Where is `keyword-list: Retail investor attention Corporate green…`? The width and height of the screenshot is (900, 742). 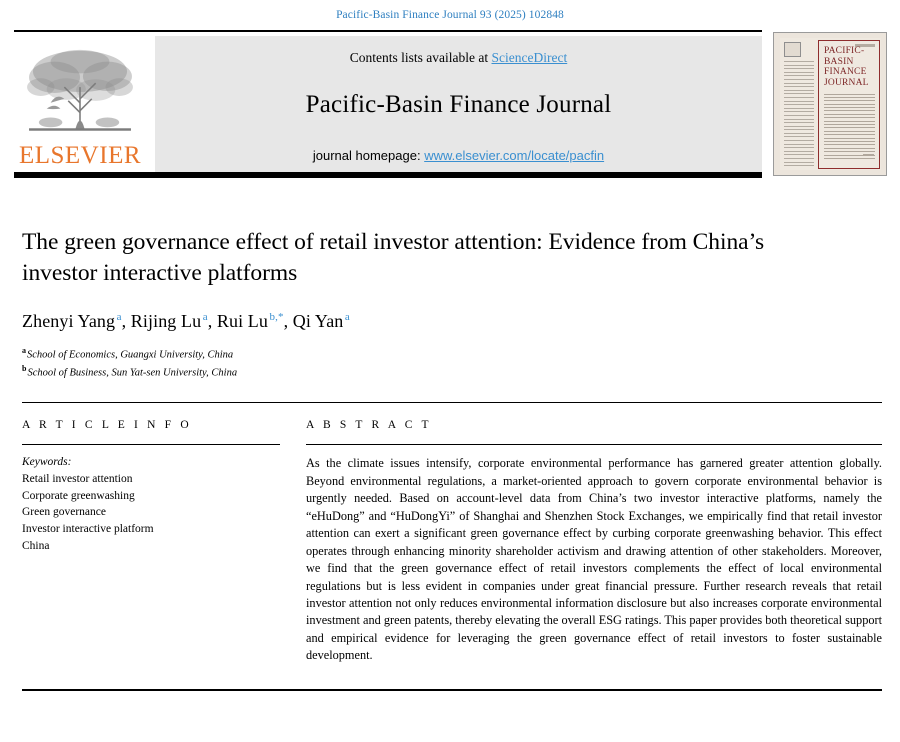
keyword-list: Retail investor attention Corporate green… is located at coordinates (151, 512).